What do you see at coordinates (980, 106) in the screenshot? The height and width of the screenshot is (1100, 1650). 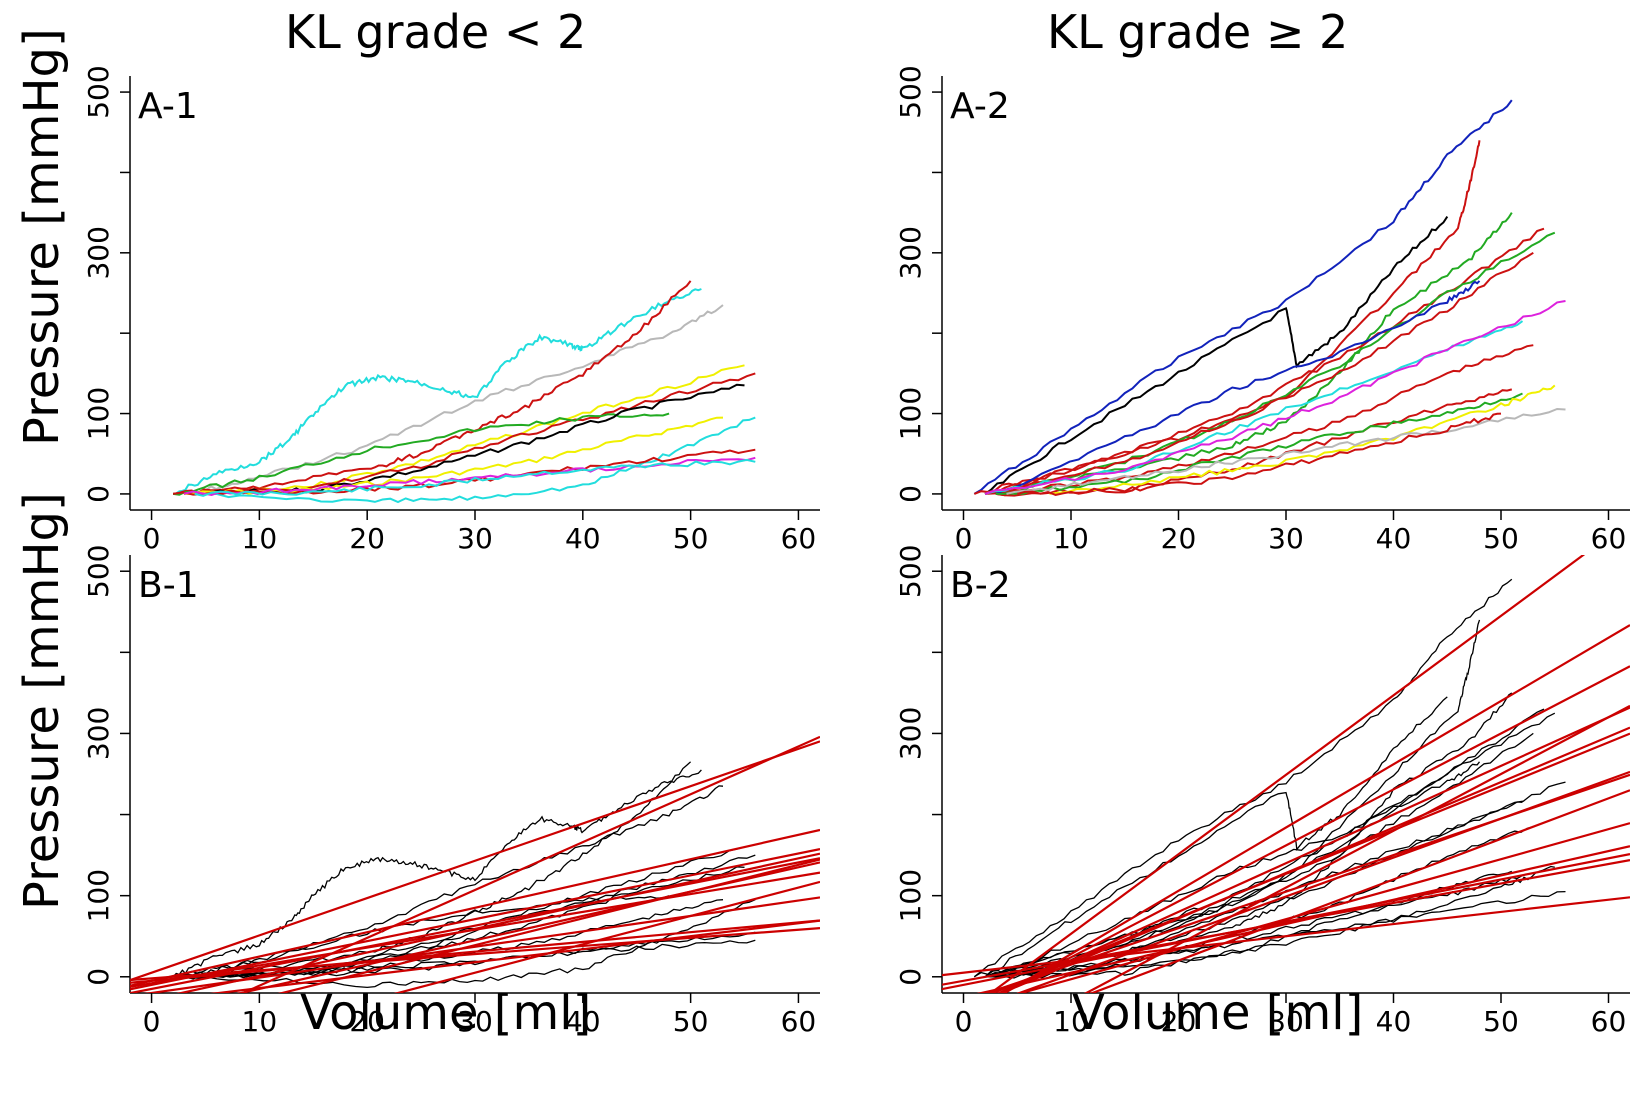 I see `panel-label: A-2` at bounding box center [980, 106].